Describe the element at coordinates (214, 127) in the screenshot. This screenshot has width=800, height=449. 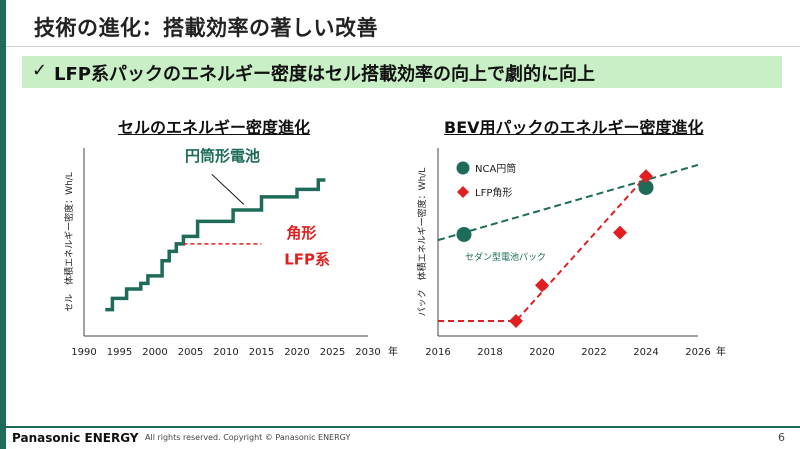
I see `cell-chart-title: セルのエネルギー密度進化` at that location.